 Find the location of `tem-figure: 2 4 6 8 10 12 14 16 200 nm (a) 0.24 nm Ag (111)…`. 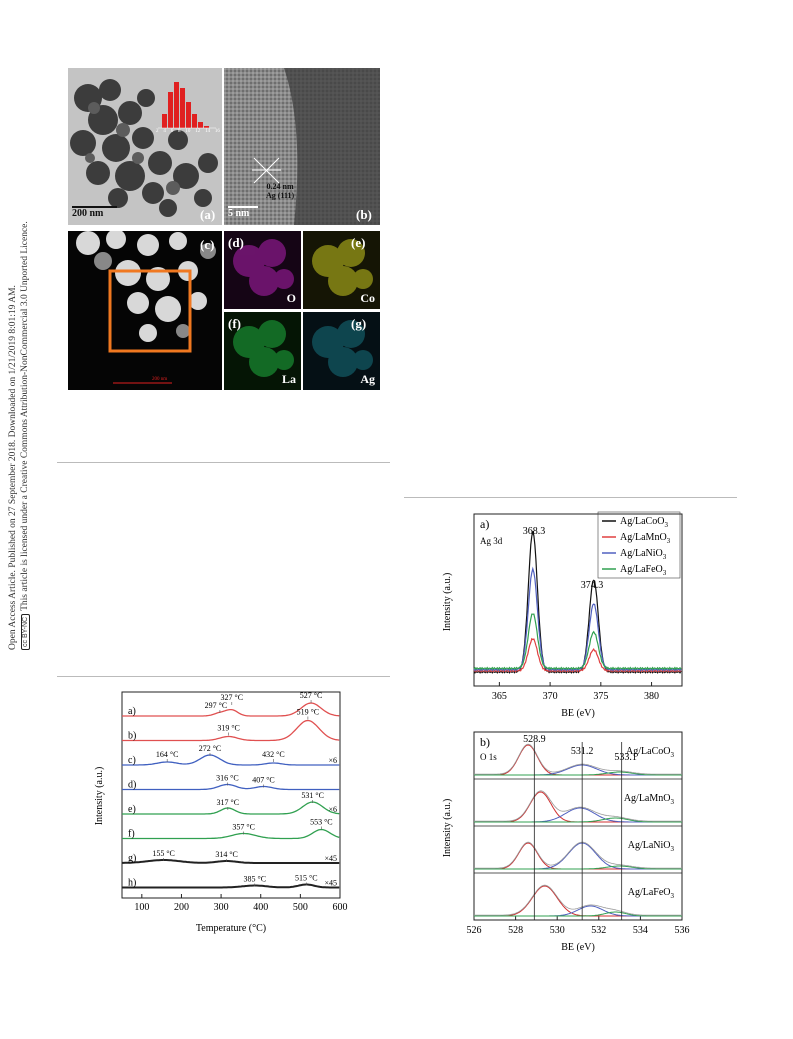

tem-figure: 2 4 6 8 10 12 14 16 200 nm (a) 0.24 nm Ag (111)… is located at coordinates (224, 229).